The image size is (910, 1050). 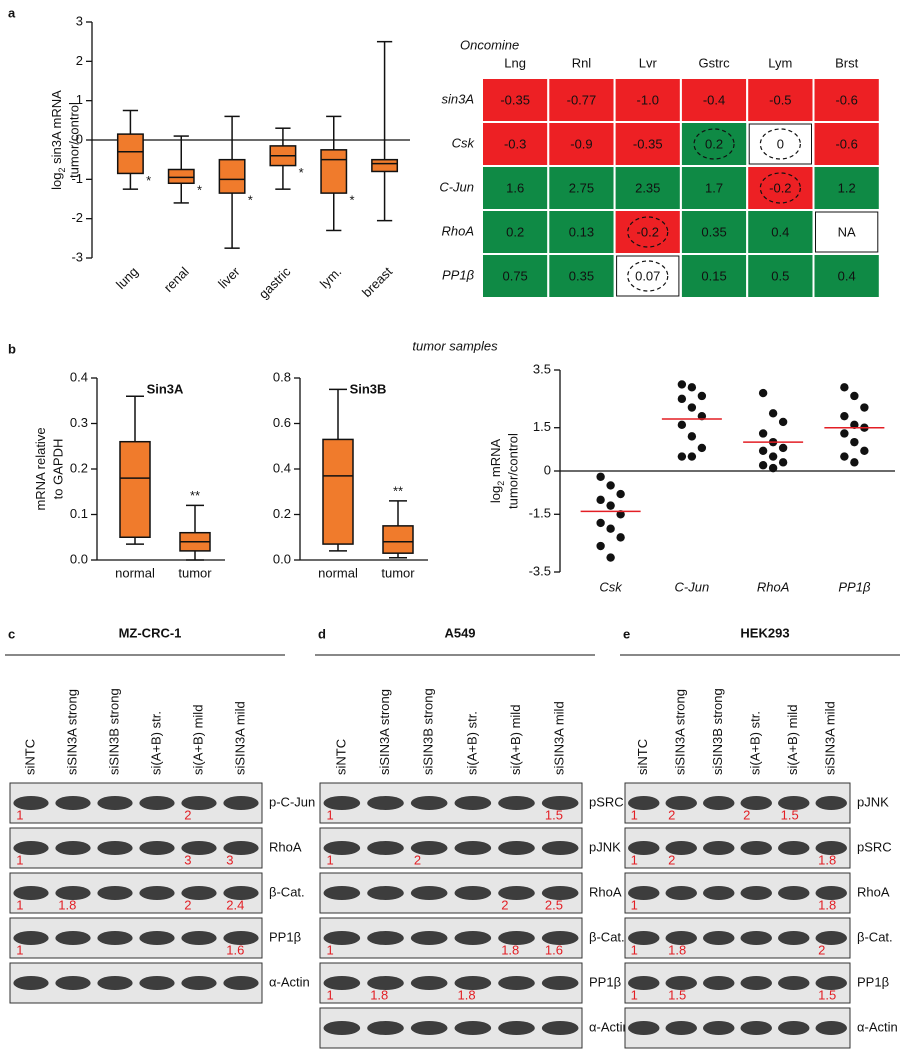 I want to click on row-label: RhoA, so click(x=457, y=230).